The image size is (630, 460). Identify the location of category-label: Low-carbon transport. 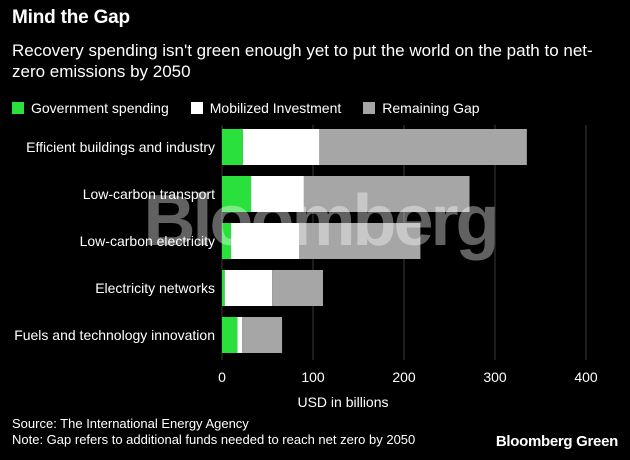
(149, 194).